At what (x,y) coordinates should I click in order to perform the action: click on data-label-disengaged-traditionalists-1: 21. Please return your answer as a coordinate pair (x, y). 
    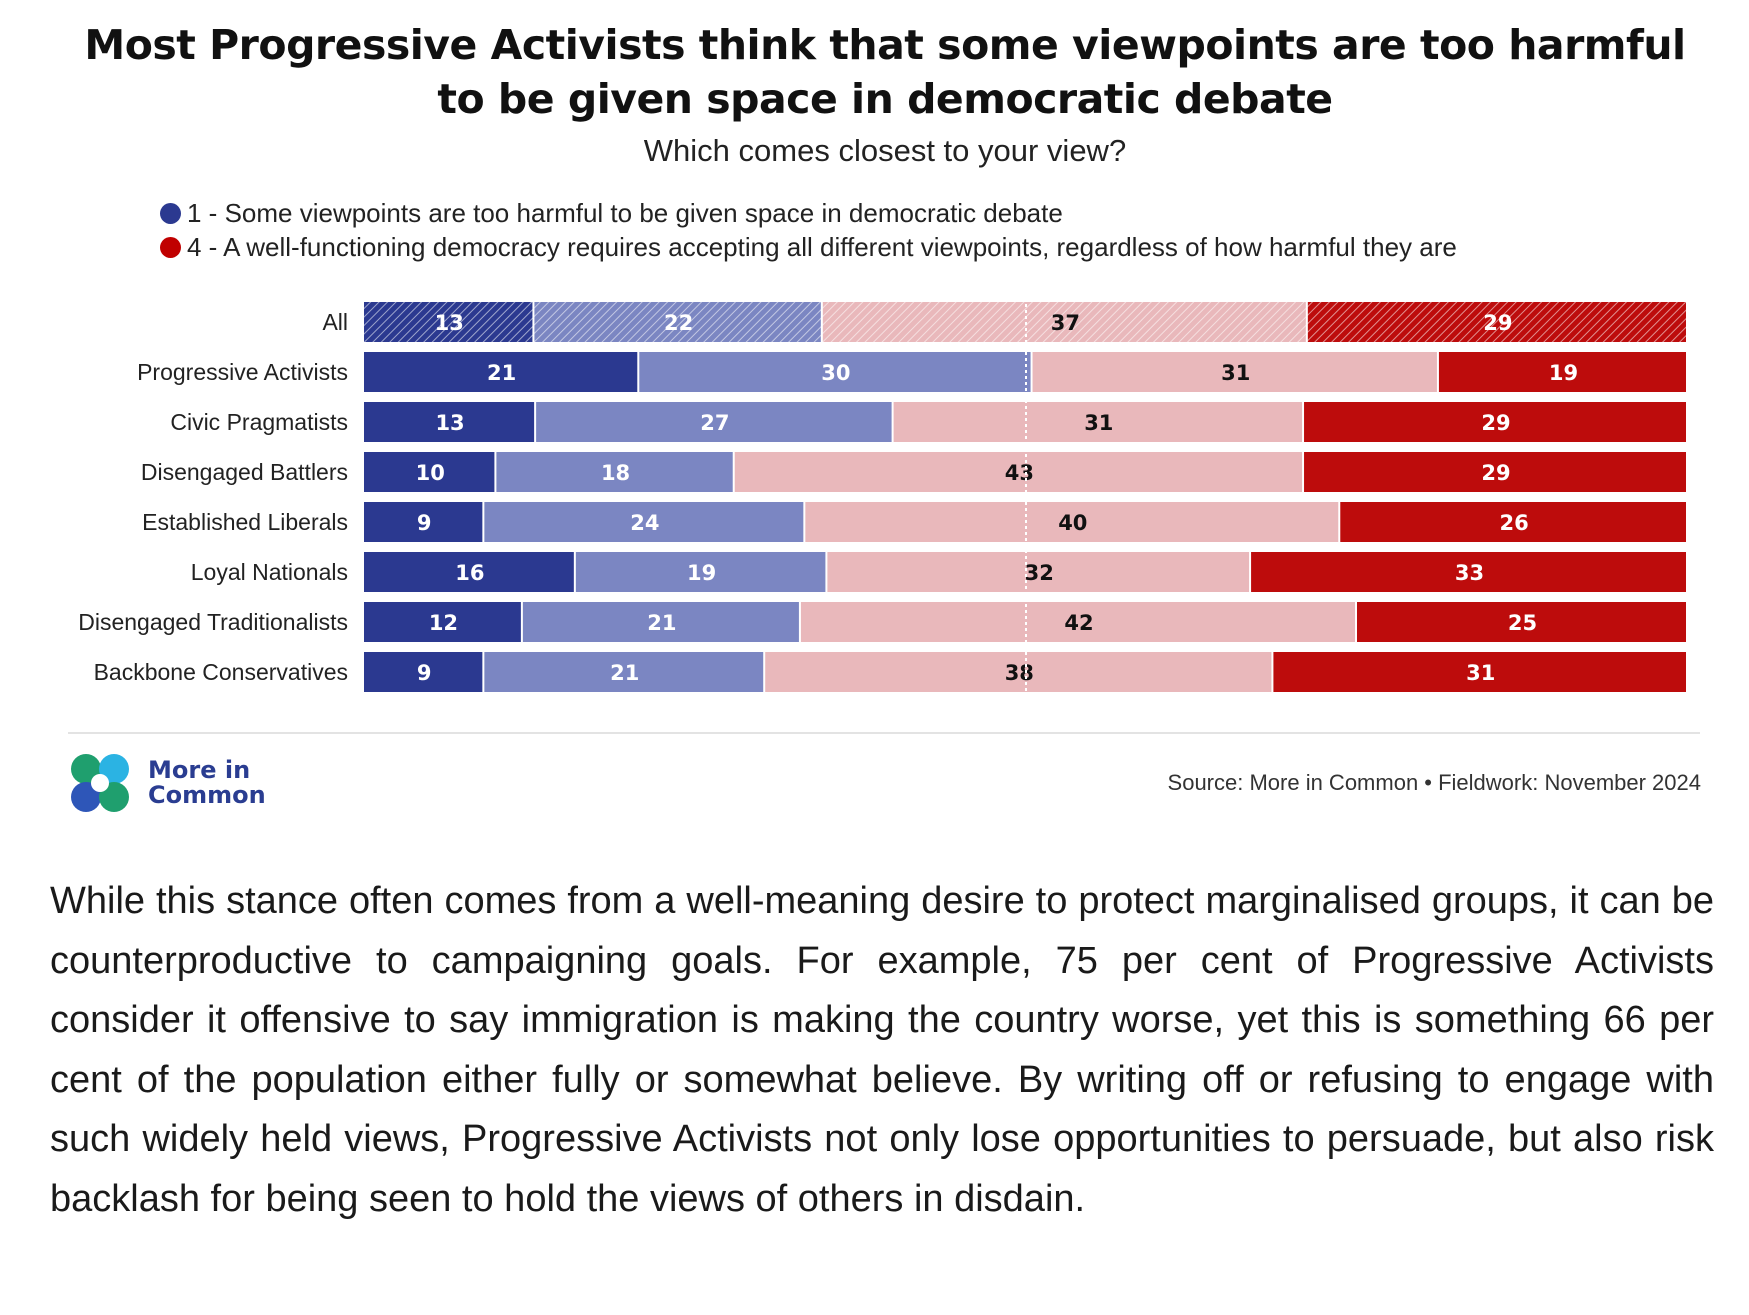
    Looking at the image, I should click on (661, 623).